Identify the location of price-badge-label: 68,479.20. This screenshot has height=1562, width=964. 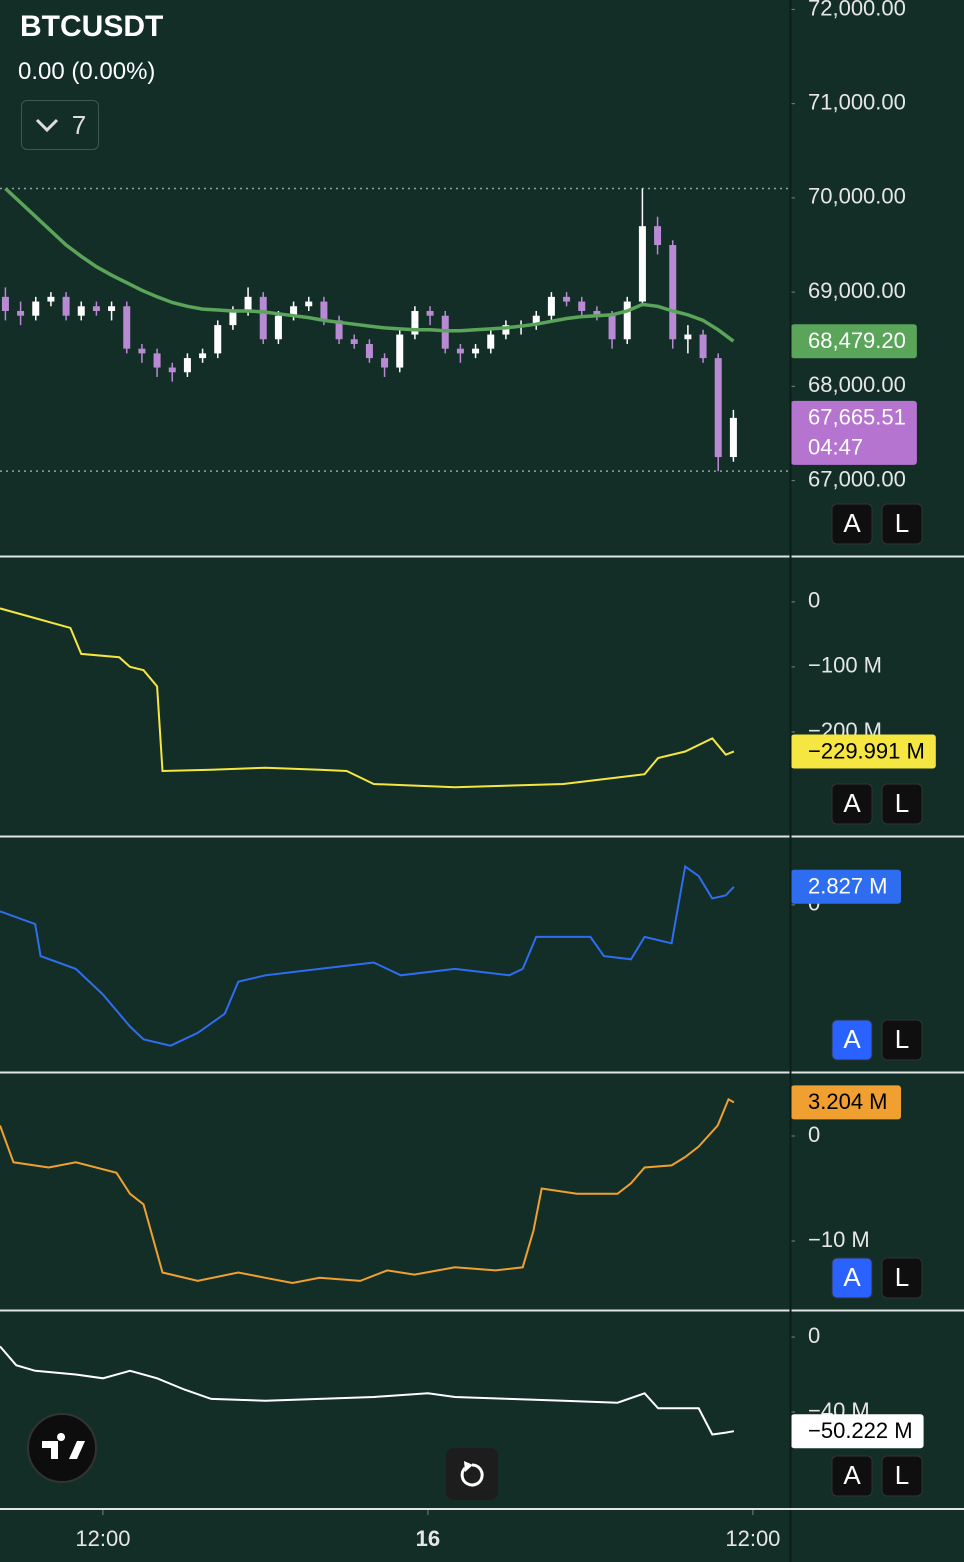
(857, 340).